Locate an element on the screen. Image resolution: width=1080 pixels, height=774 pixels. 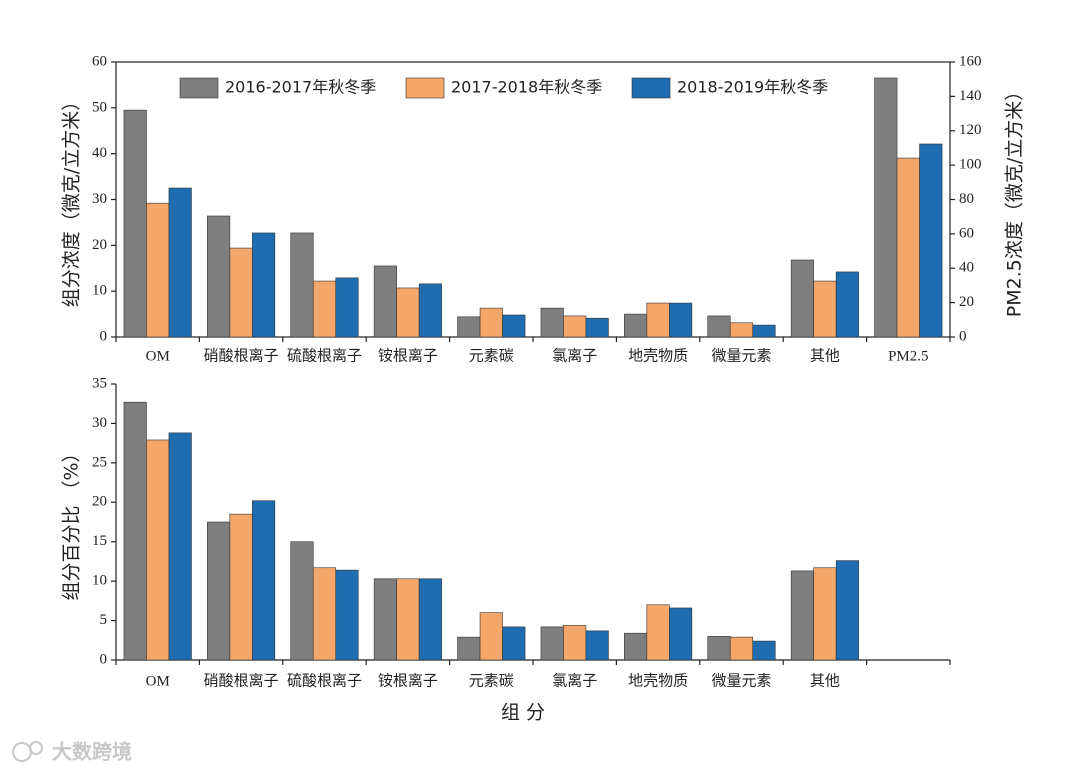
y-tick-label: 15 is located at coordinates (99, 541).